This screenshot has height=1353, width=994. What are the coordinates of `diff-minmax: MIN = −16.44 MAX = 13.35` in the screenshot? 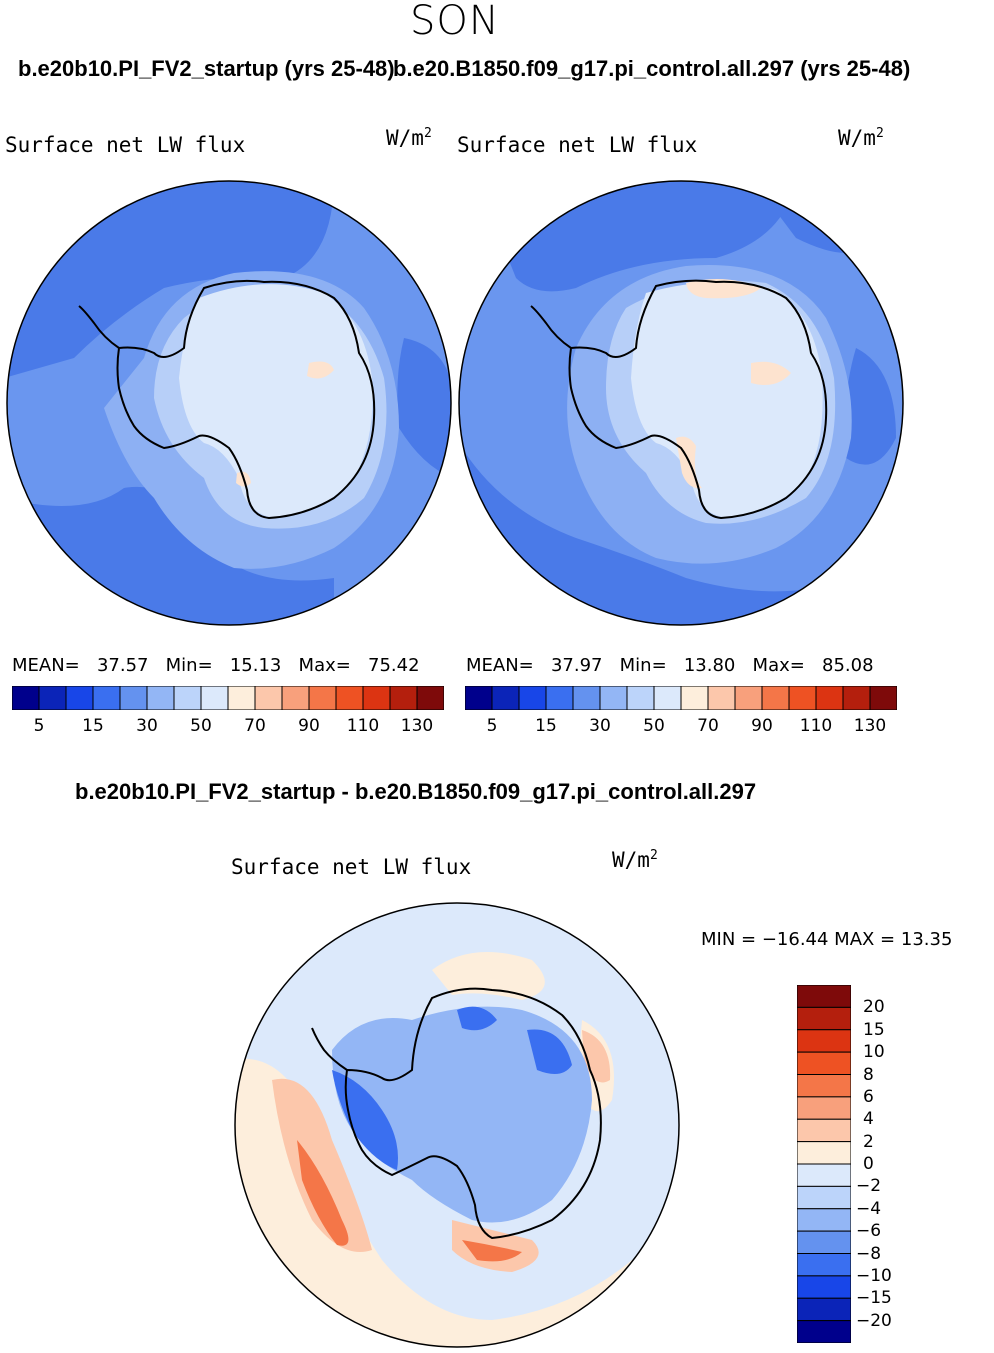 It's located at (827, 939).